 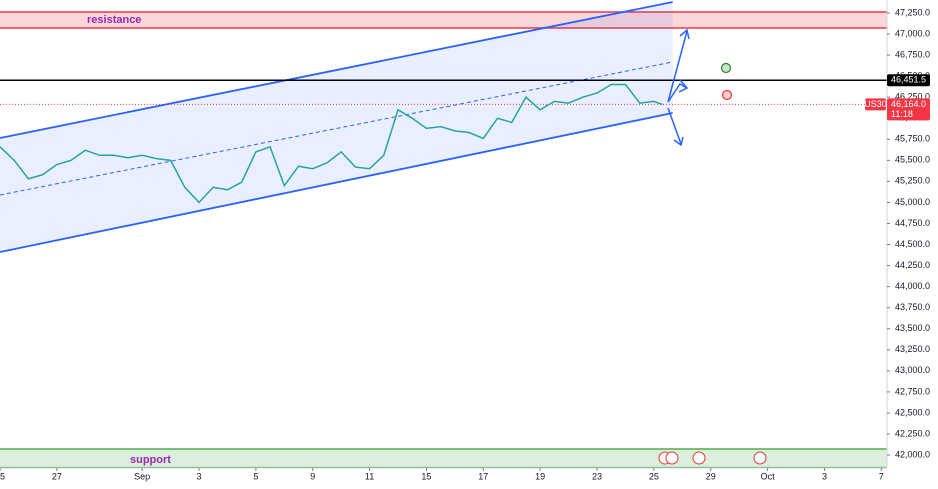 What do you see at coordinates (912, 307) in the screenshot?
I see `y-tick-label: 43,750.0` at bounding box center [912, 307].